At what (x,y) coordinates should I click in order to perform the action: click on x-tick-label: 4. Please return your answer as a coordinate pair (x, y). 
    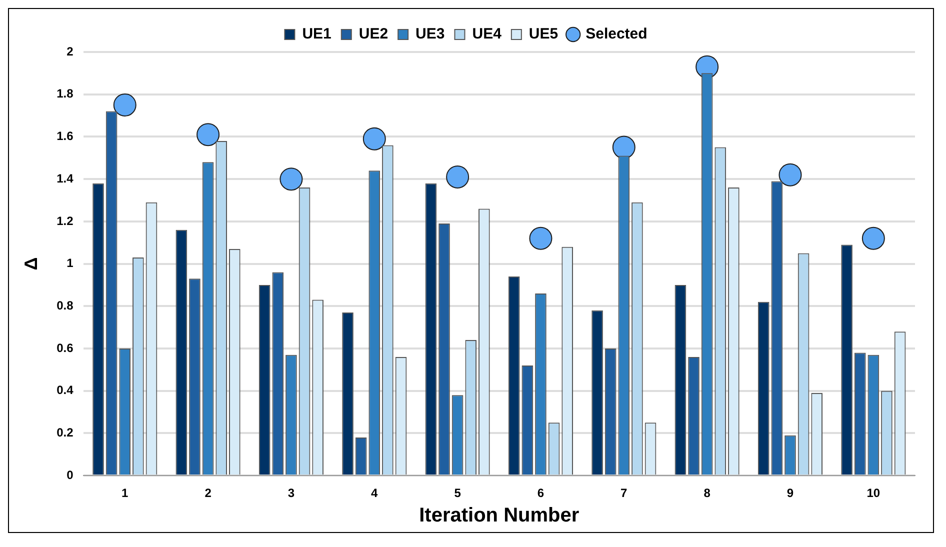
    Looking at the image, I should click on (374, 493).